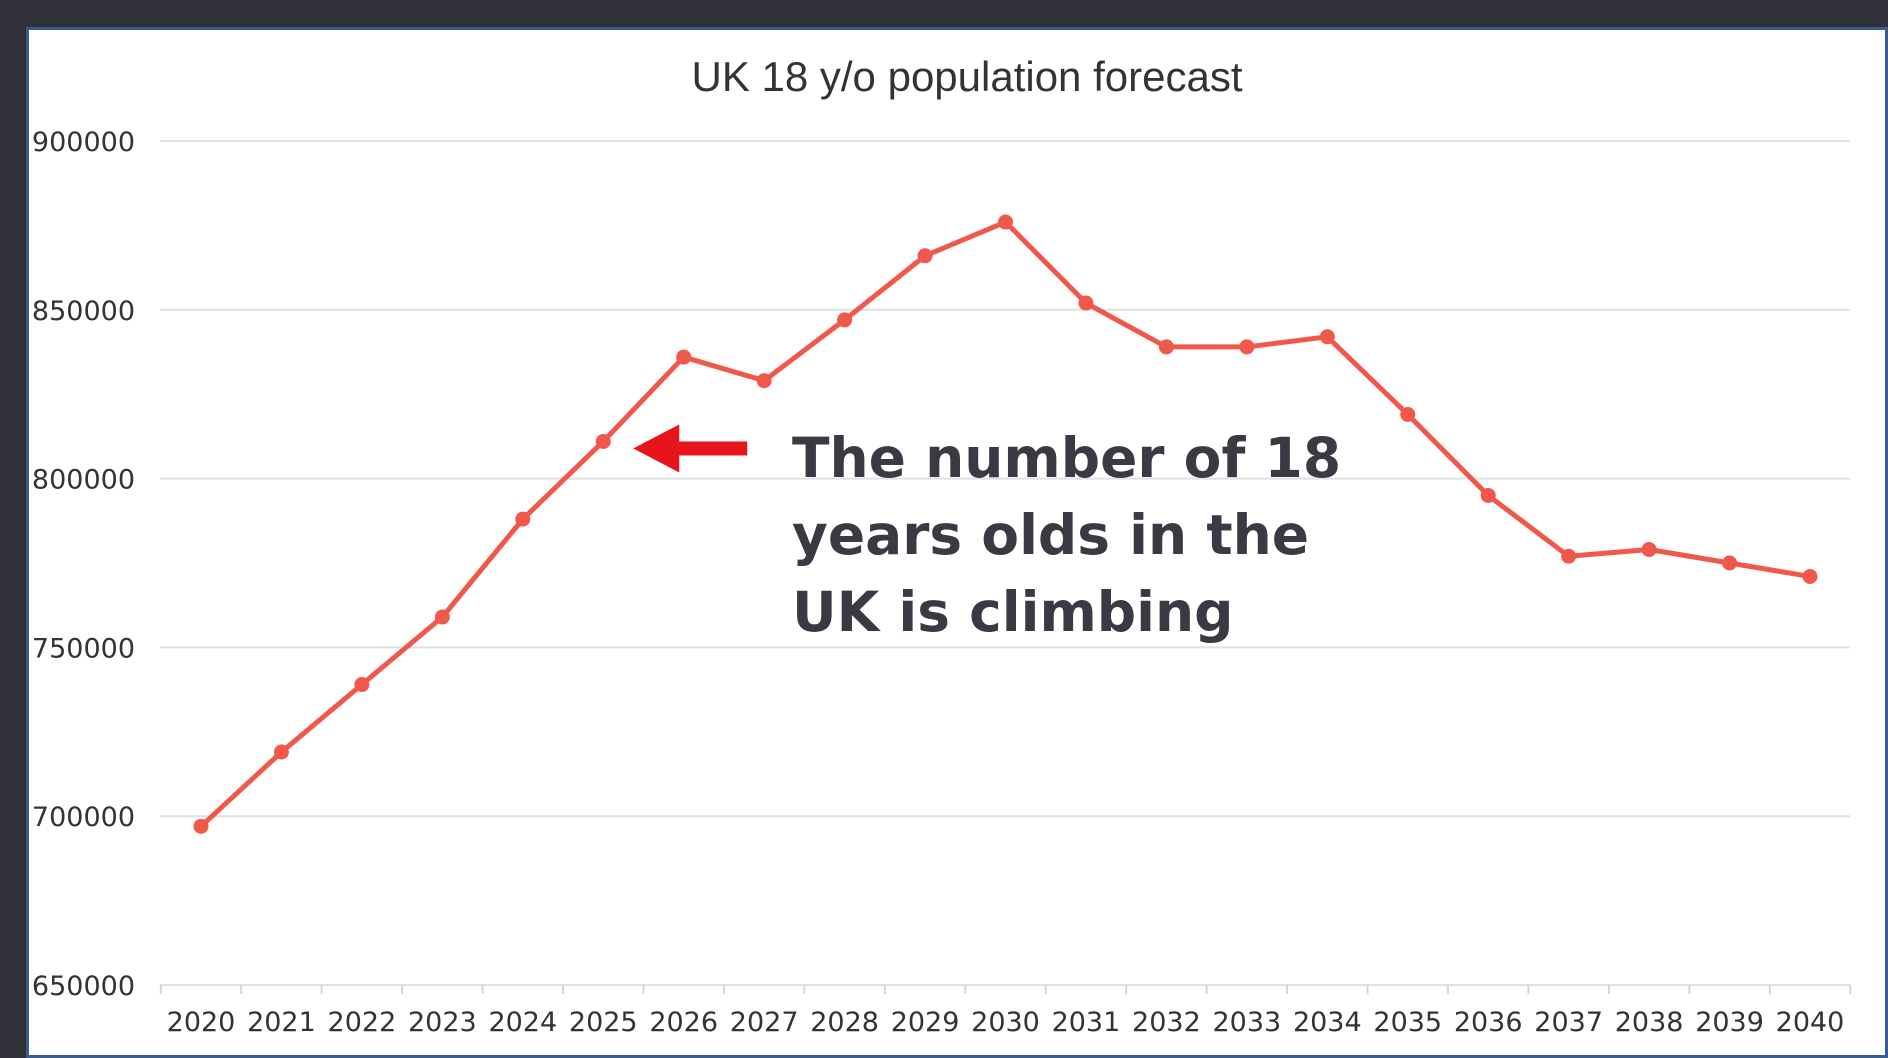  Describe the element at coordinates (1810, 1022) in the screenshot. I see `x-tick-label: 2040` at that location.